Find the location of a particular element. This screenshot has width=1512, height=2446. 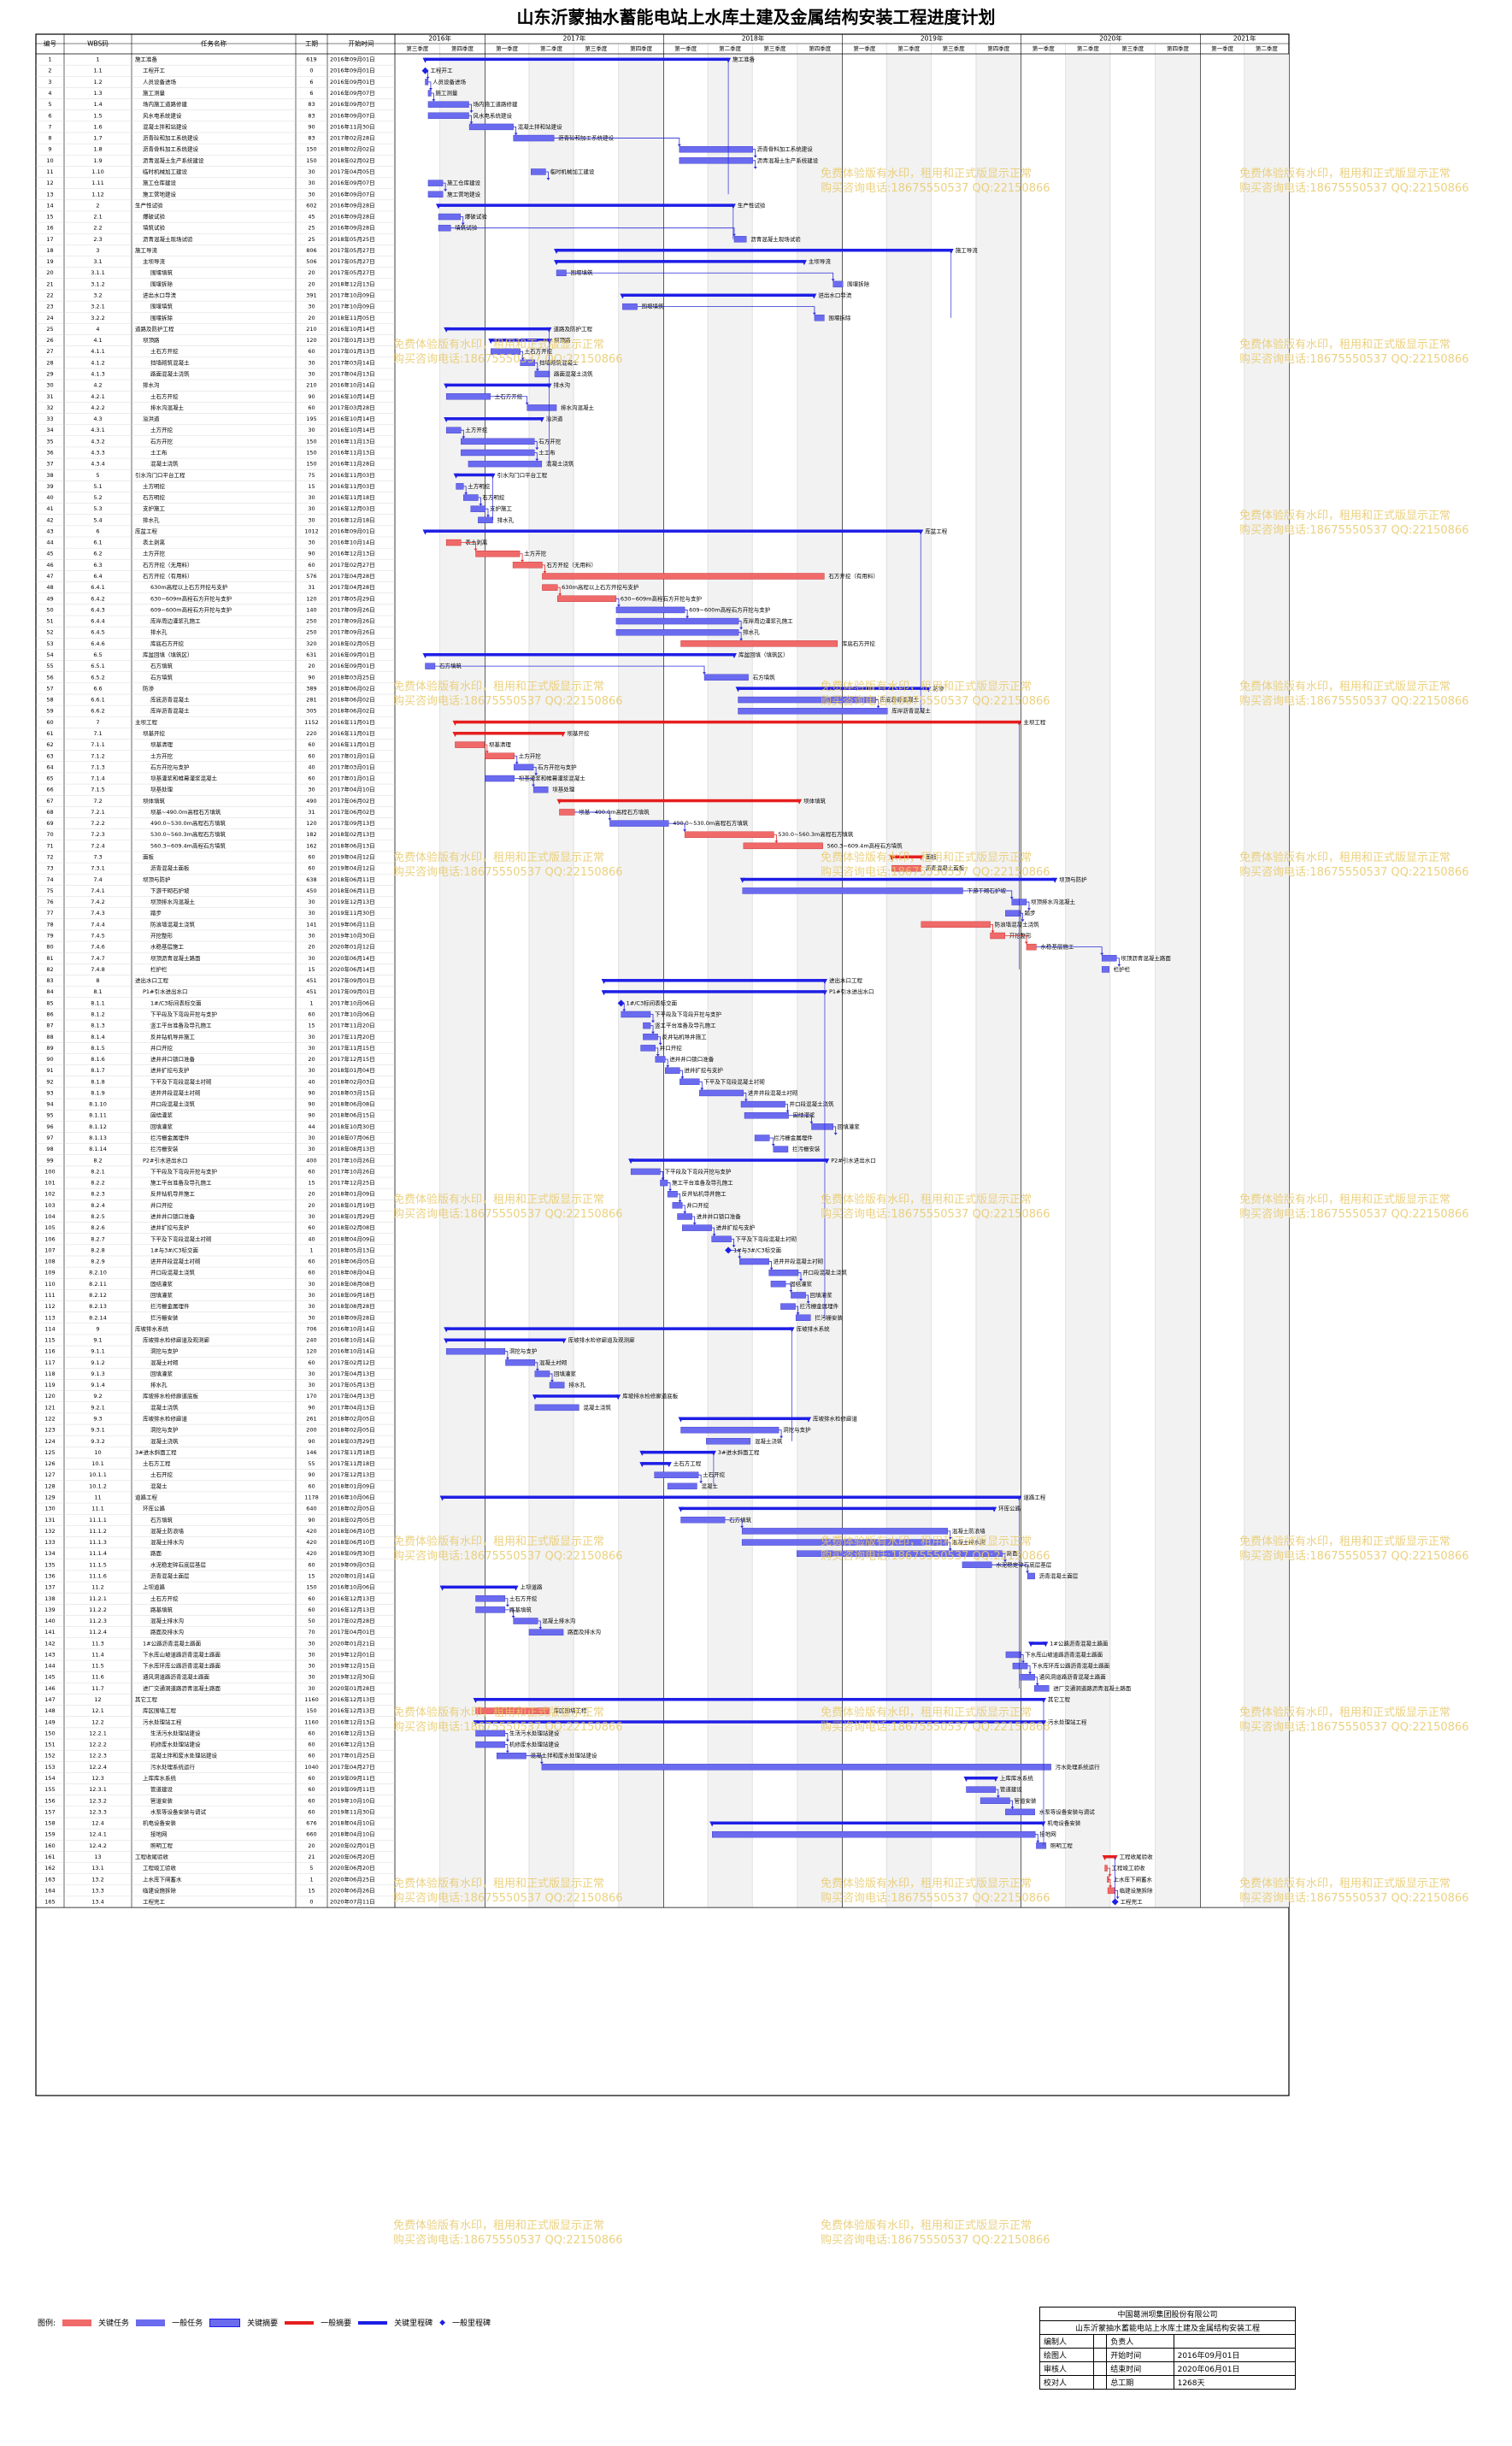

bar-label: 机修废水处理站建设 is located at coordinates (534, 1744).